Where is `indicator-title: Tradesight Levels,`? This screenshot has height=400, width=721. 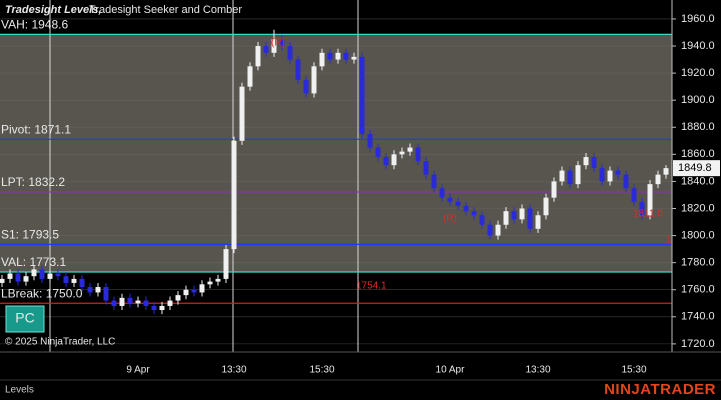
indicator-title: Tradesight Levels, is located at coordinates (53, 10).